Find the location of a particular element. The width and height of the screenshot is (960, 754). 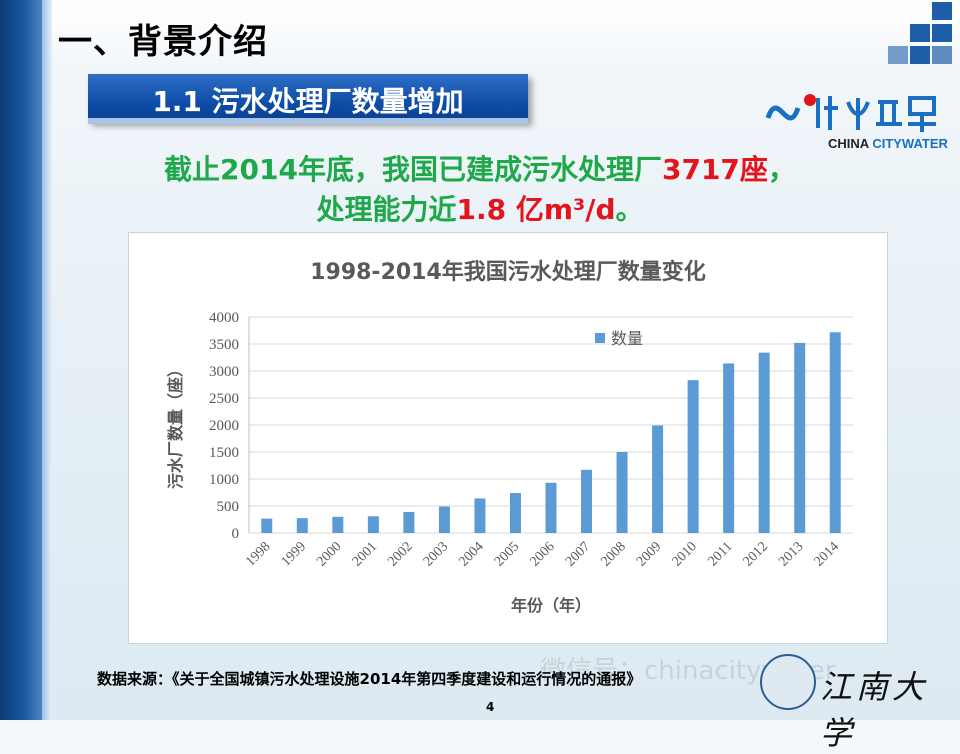

x-tick-label: 2002 is located at coordinates (400, 554).